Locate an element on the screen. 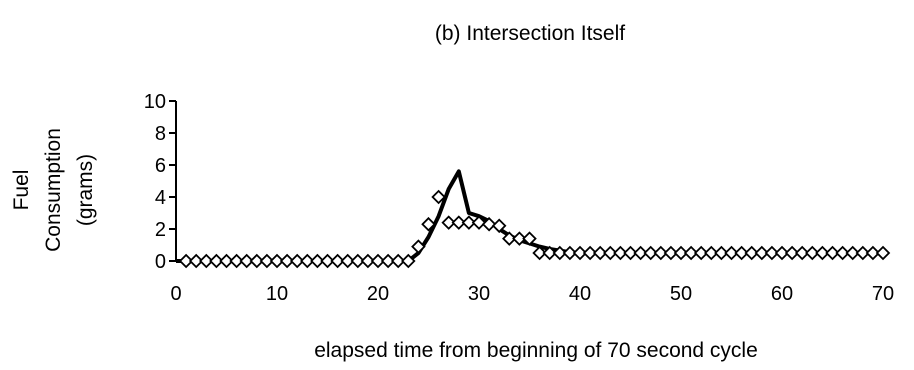 The height and width of the screenshot is (370, 914). x-tick-label: 0 is located at coordinates (175, 294).